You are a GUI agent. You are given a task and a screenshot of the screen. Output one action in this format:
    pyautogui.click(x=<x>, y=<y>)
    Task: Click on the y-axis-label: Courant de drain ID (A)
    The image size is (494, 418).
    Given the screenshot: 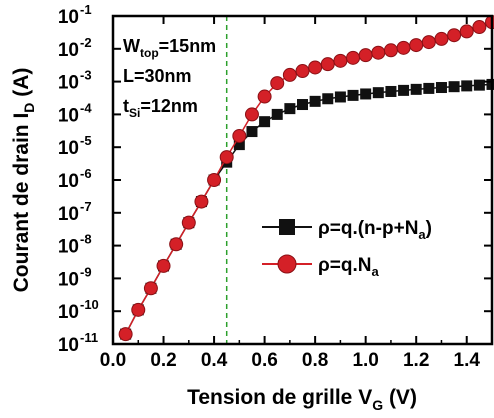 What is the action you would take?
    pyautogui.click(x=23, y=180)
    